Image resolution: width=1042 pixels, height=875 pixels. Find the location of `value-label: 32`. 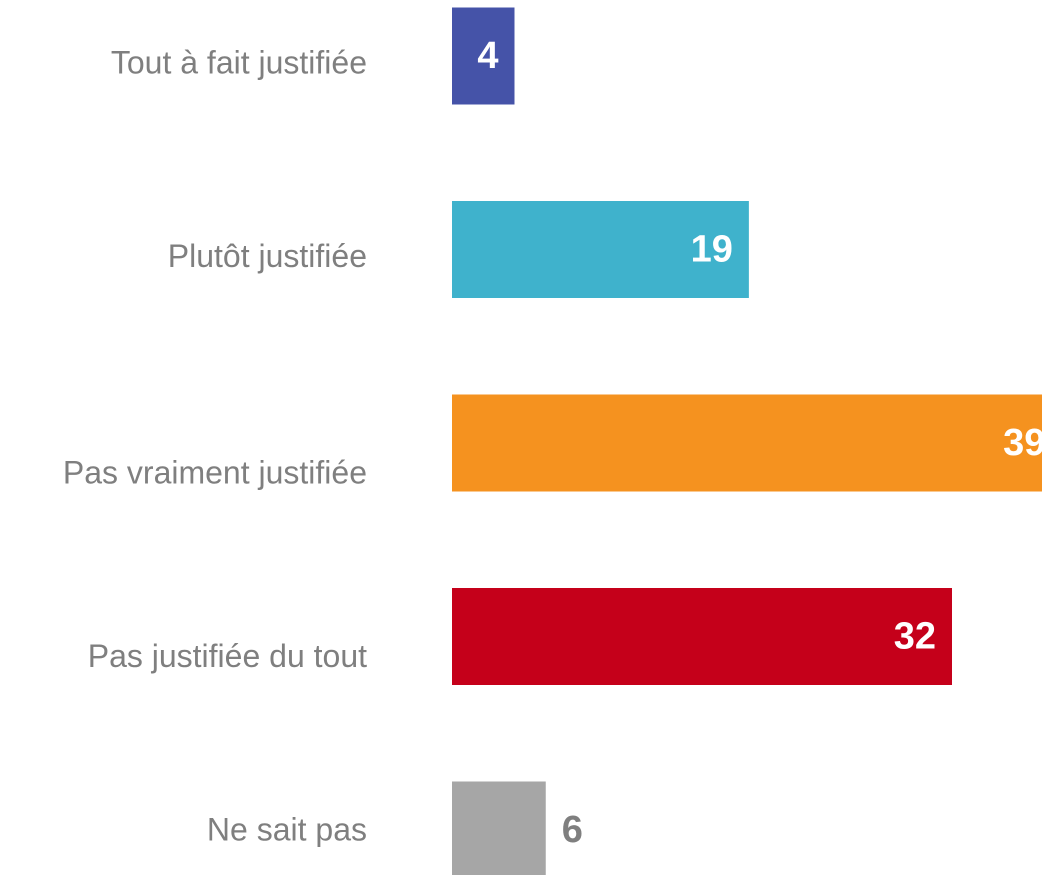

value-label: 32 is located at coordinates (915, 637).